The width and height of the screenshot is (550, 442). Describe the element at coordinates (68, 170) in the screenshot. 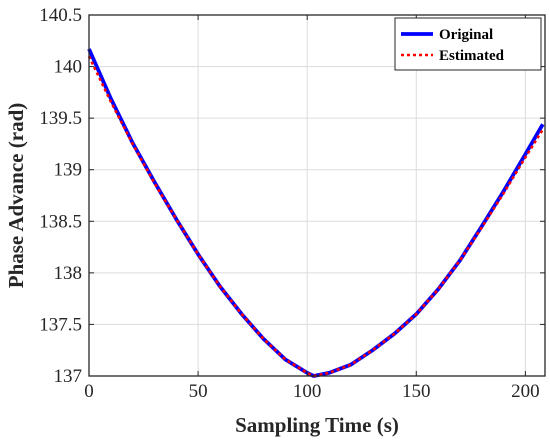

I see `y-tick-label: 139` at that location.